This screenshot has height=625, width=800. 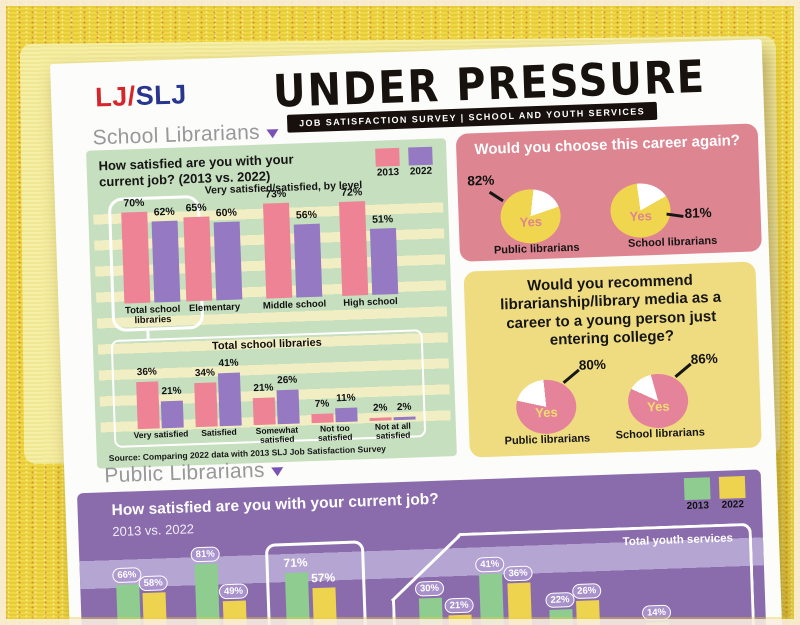 What do you see at coordinates (698, 213) in the screenshot?
I see `pie-value-label: 81%` at bounding box center [698, 213].